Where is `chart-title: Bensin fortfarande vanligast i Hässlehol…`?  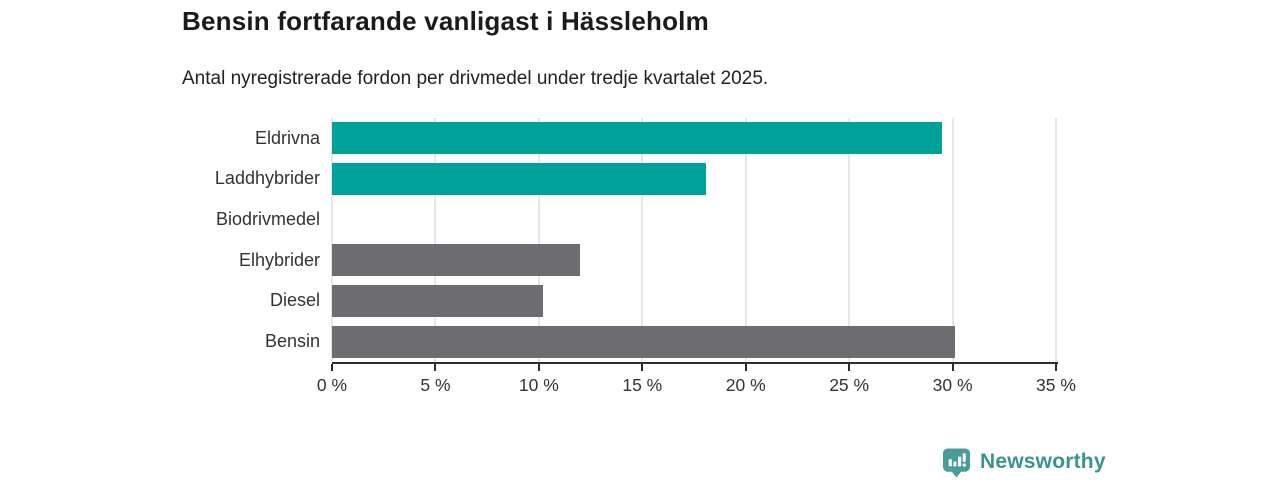 chart-title: Bensin fortfarande vanligast i Hässlehol… is located at coordinates (445, 21).